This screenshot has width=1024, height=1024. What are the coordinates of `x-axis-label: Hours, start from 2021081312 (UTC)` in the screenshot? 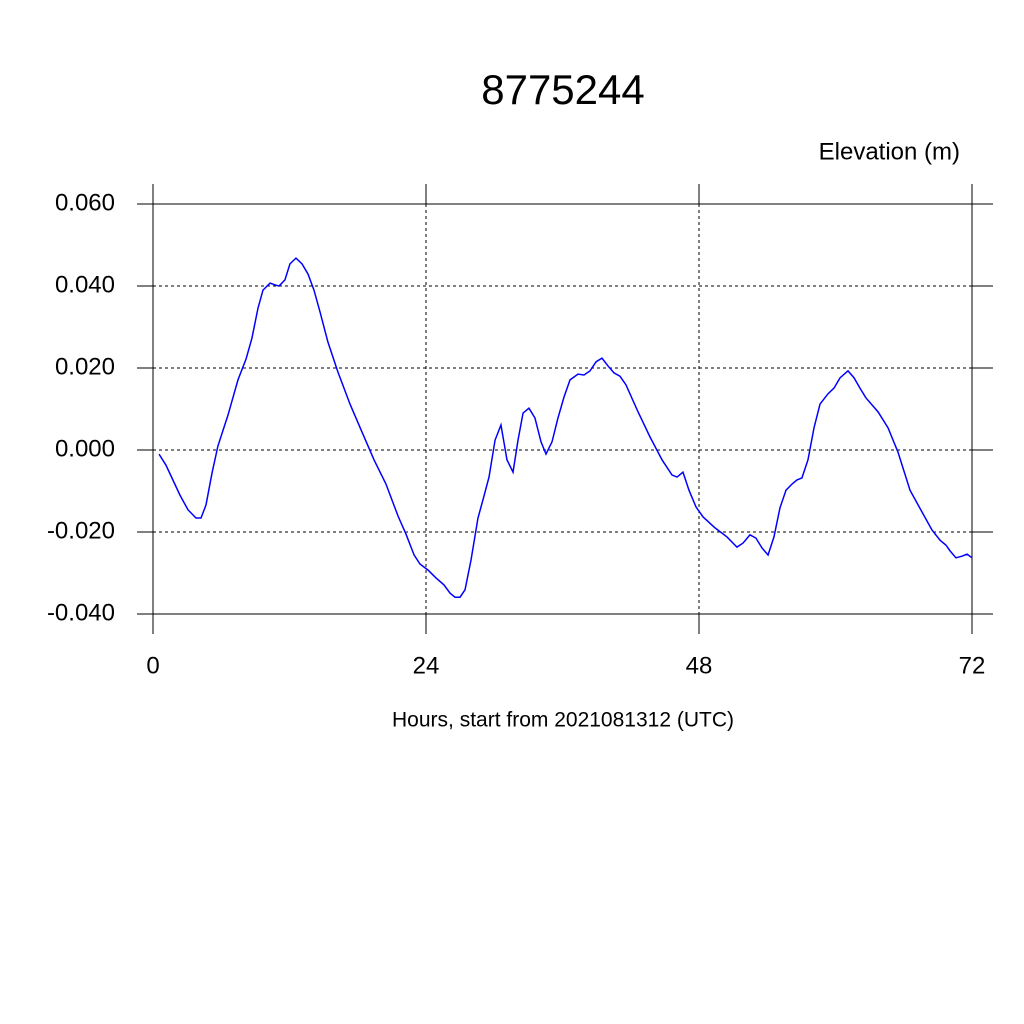 It's located at (563, 720).